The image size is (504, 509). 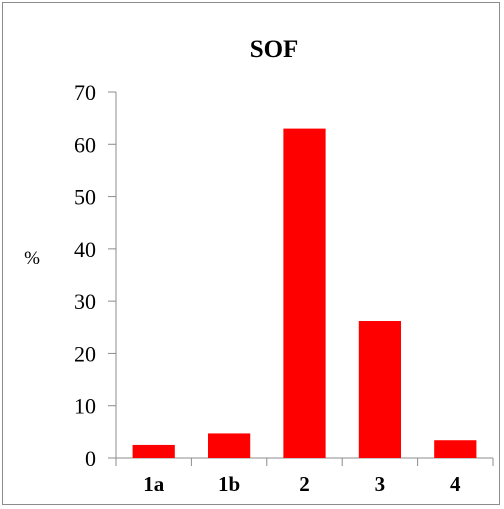 I want to click on y-tick-label: 70, so click(x=85, y=92).